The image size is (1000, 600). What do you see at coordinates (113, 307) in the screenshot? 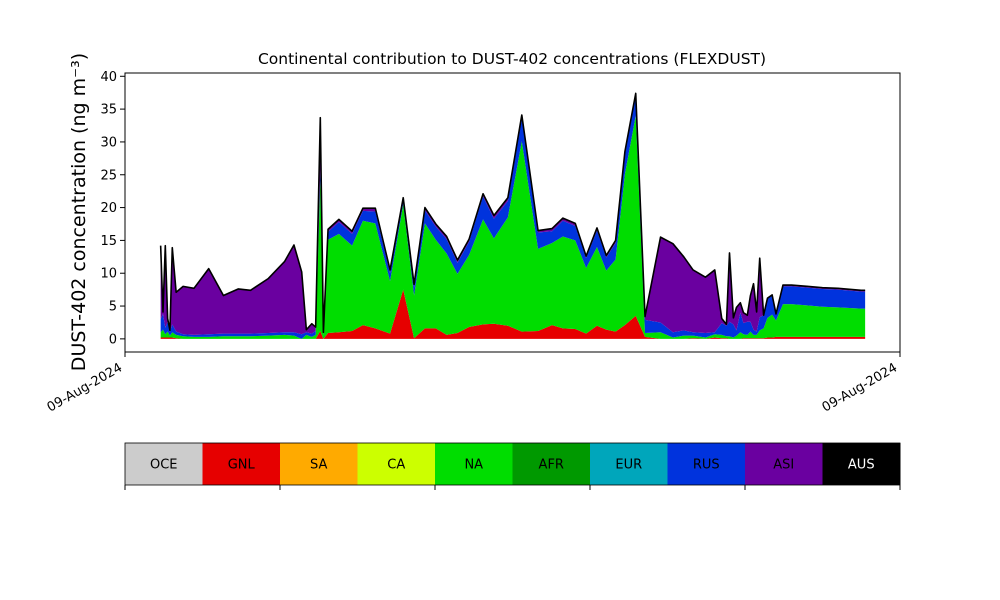
I see `y-tick-label: 5` at bounding box center [113, 307].